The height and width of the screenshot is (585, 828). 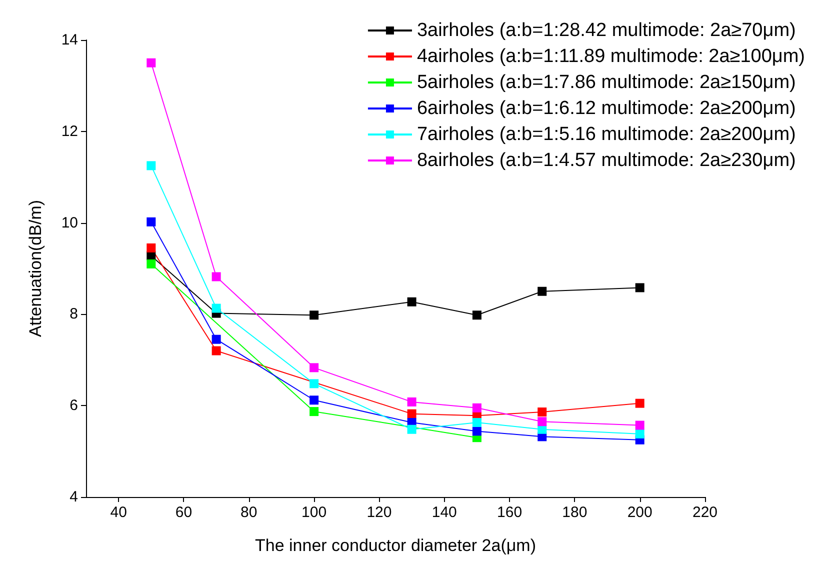 What do you see at coordinates (606, 108) in the screenshot?
I see `legend-label: 6airholes (a:b=1:6.12 multimode: 2a≥200μm)` at bounding box center [606, 108].